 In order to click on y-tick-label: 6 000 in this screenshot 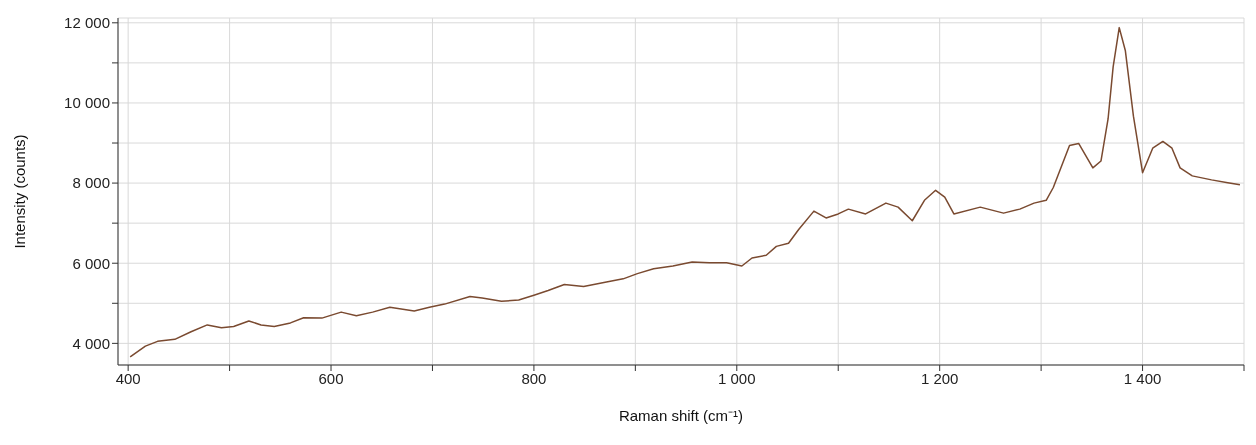, I will do `click(91, 263)`.